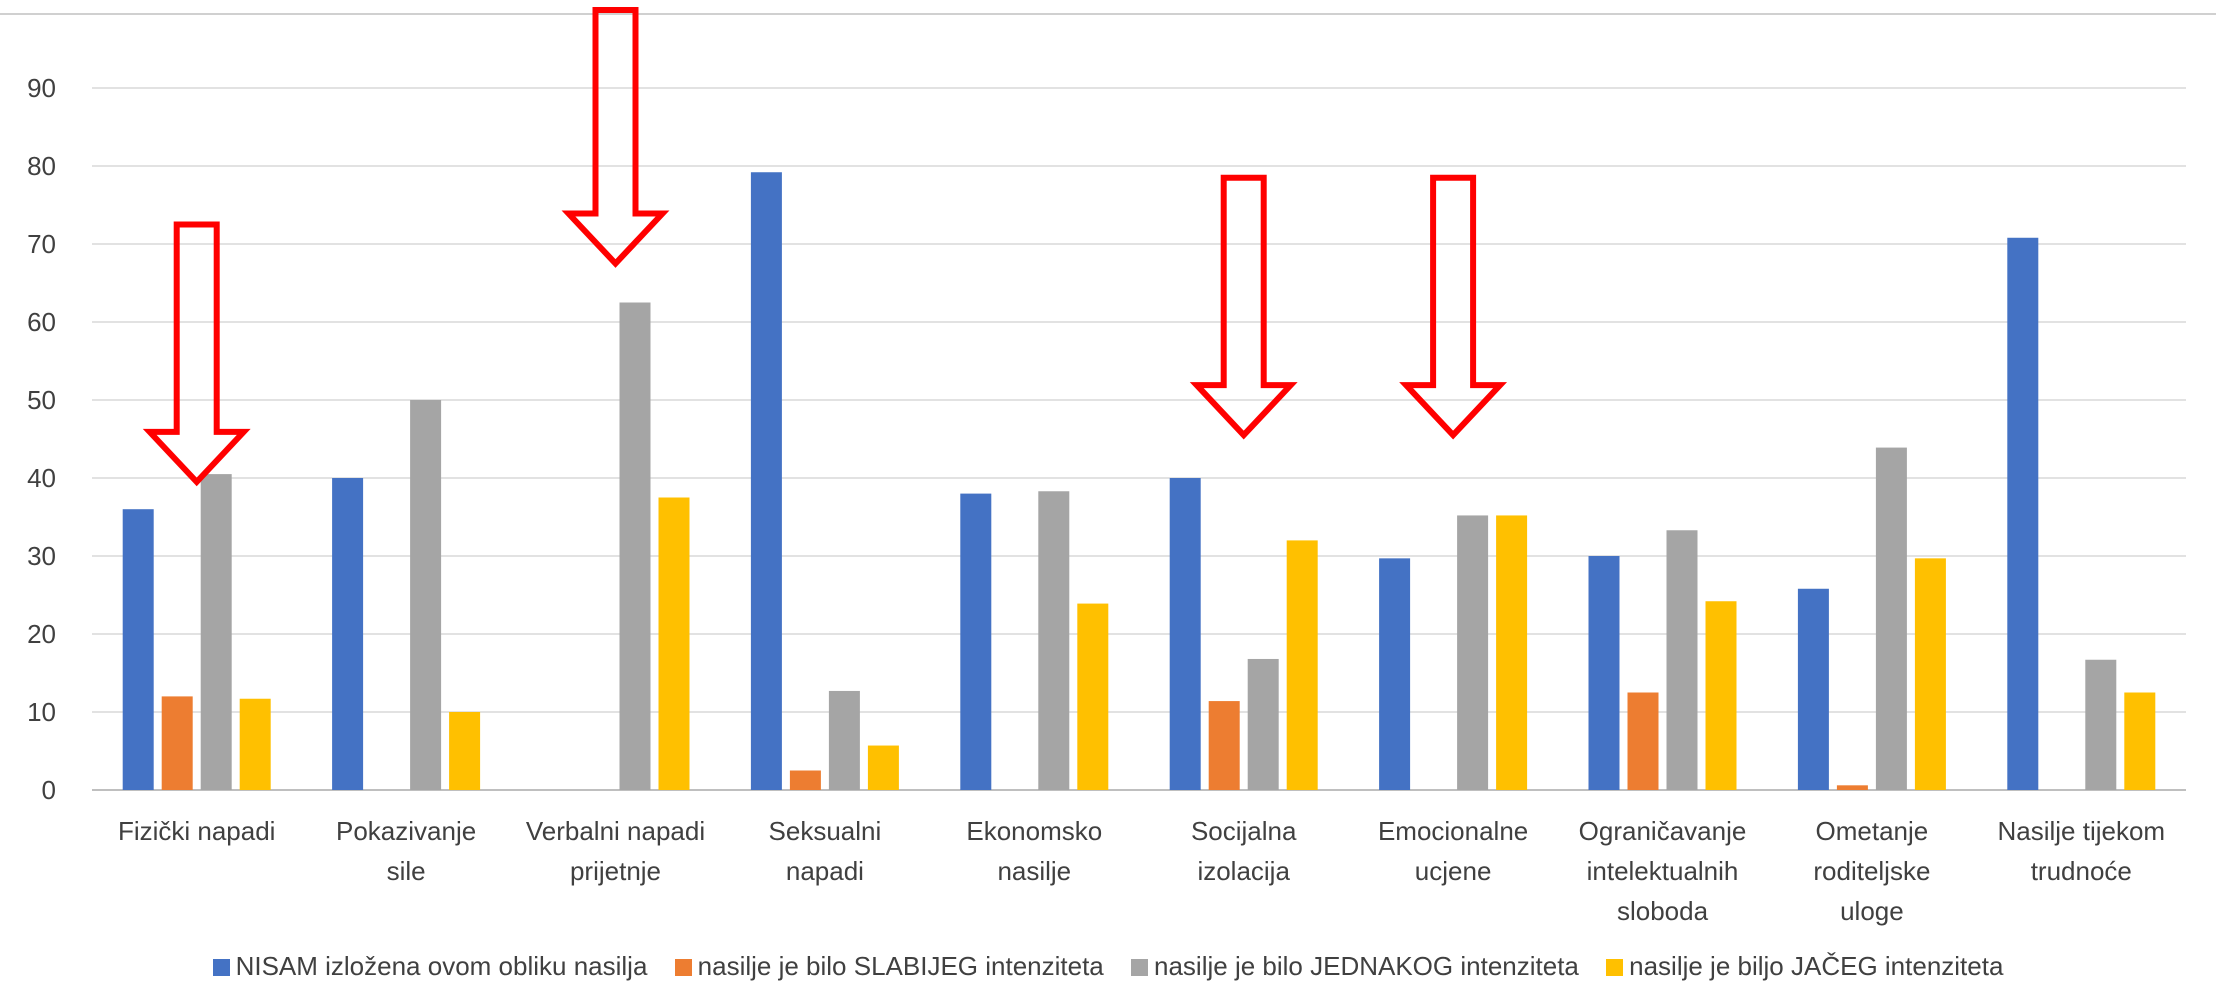  Describe the element at coordinates (1034, 871) in the screenshot. I see `x-tick-label: nasilje` at that location.